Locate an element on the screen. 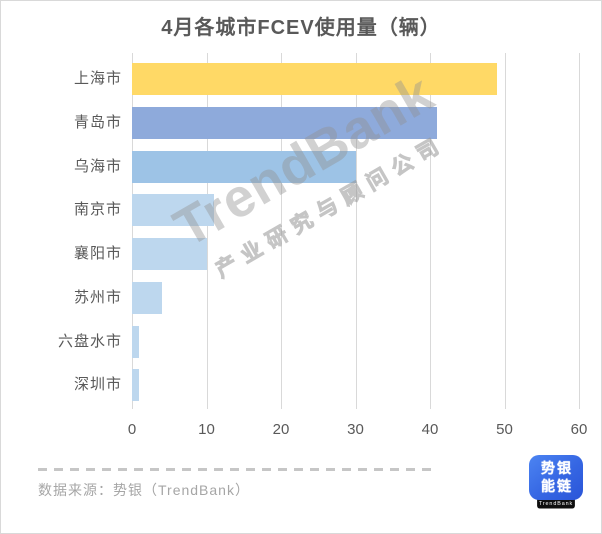 This screenshot has width=602, height=534. category-label-2: 青岛市 is located at coordinates (97, 123).